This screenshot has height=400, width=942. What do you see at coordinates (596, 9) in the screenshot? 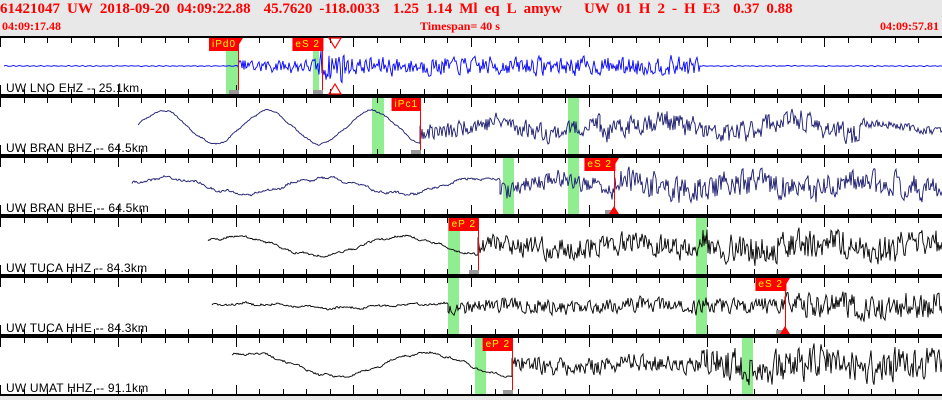
I see `source-net-code: UW` at bounding box center [596, 9].